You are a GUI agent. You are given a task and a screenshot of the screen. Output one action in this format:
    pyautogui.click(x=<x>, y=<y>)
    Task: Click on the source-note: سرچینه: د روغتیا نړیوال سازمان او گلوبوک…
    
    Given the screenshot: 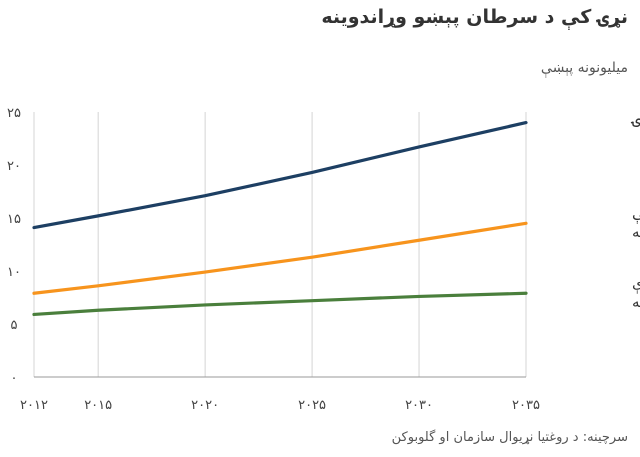 What is the action you would take?
    pyautogui.click(x=509, y=437)
    